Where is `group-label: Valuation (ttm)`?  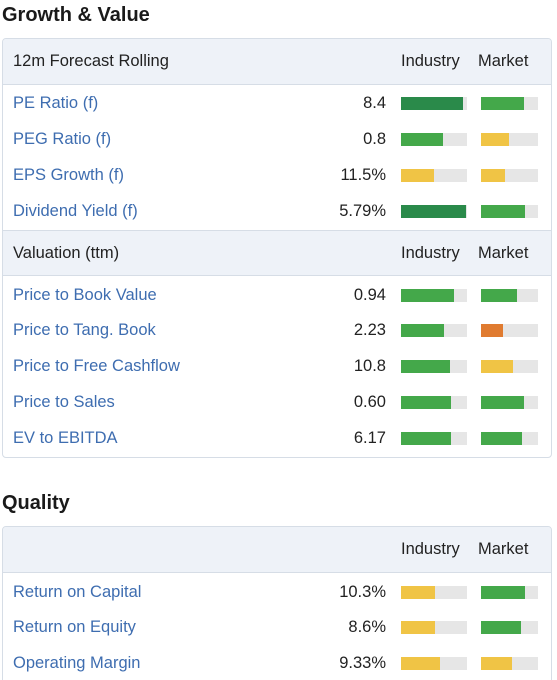 group-label: Valuation (ttm) is located at coordinates (66, 252).